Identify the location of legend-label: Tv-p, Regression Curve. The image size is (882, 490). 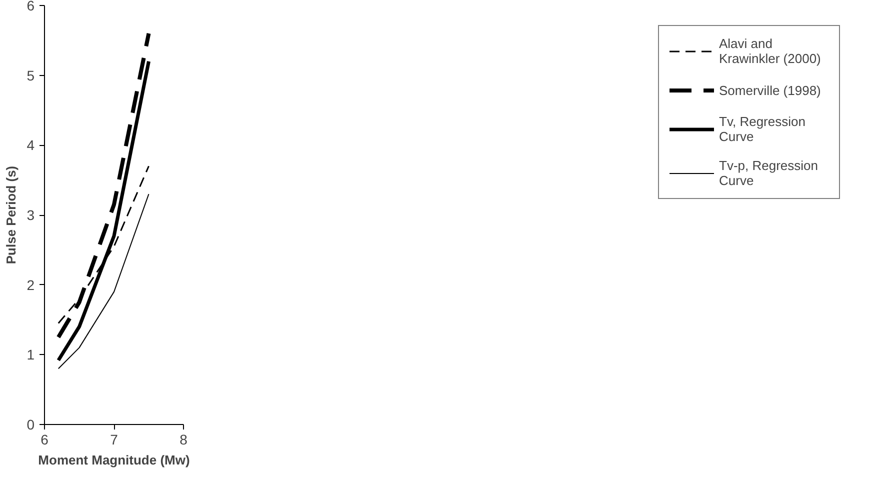
(769, 173).